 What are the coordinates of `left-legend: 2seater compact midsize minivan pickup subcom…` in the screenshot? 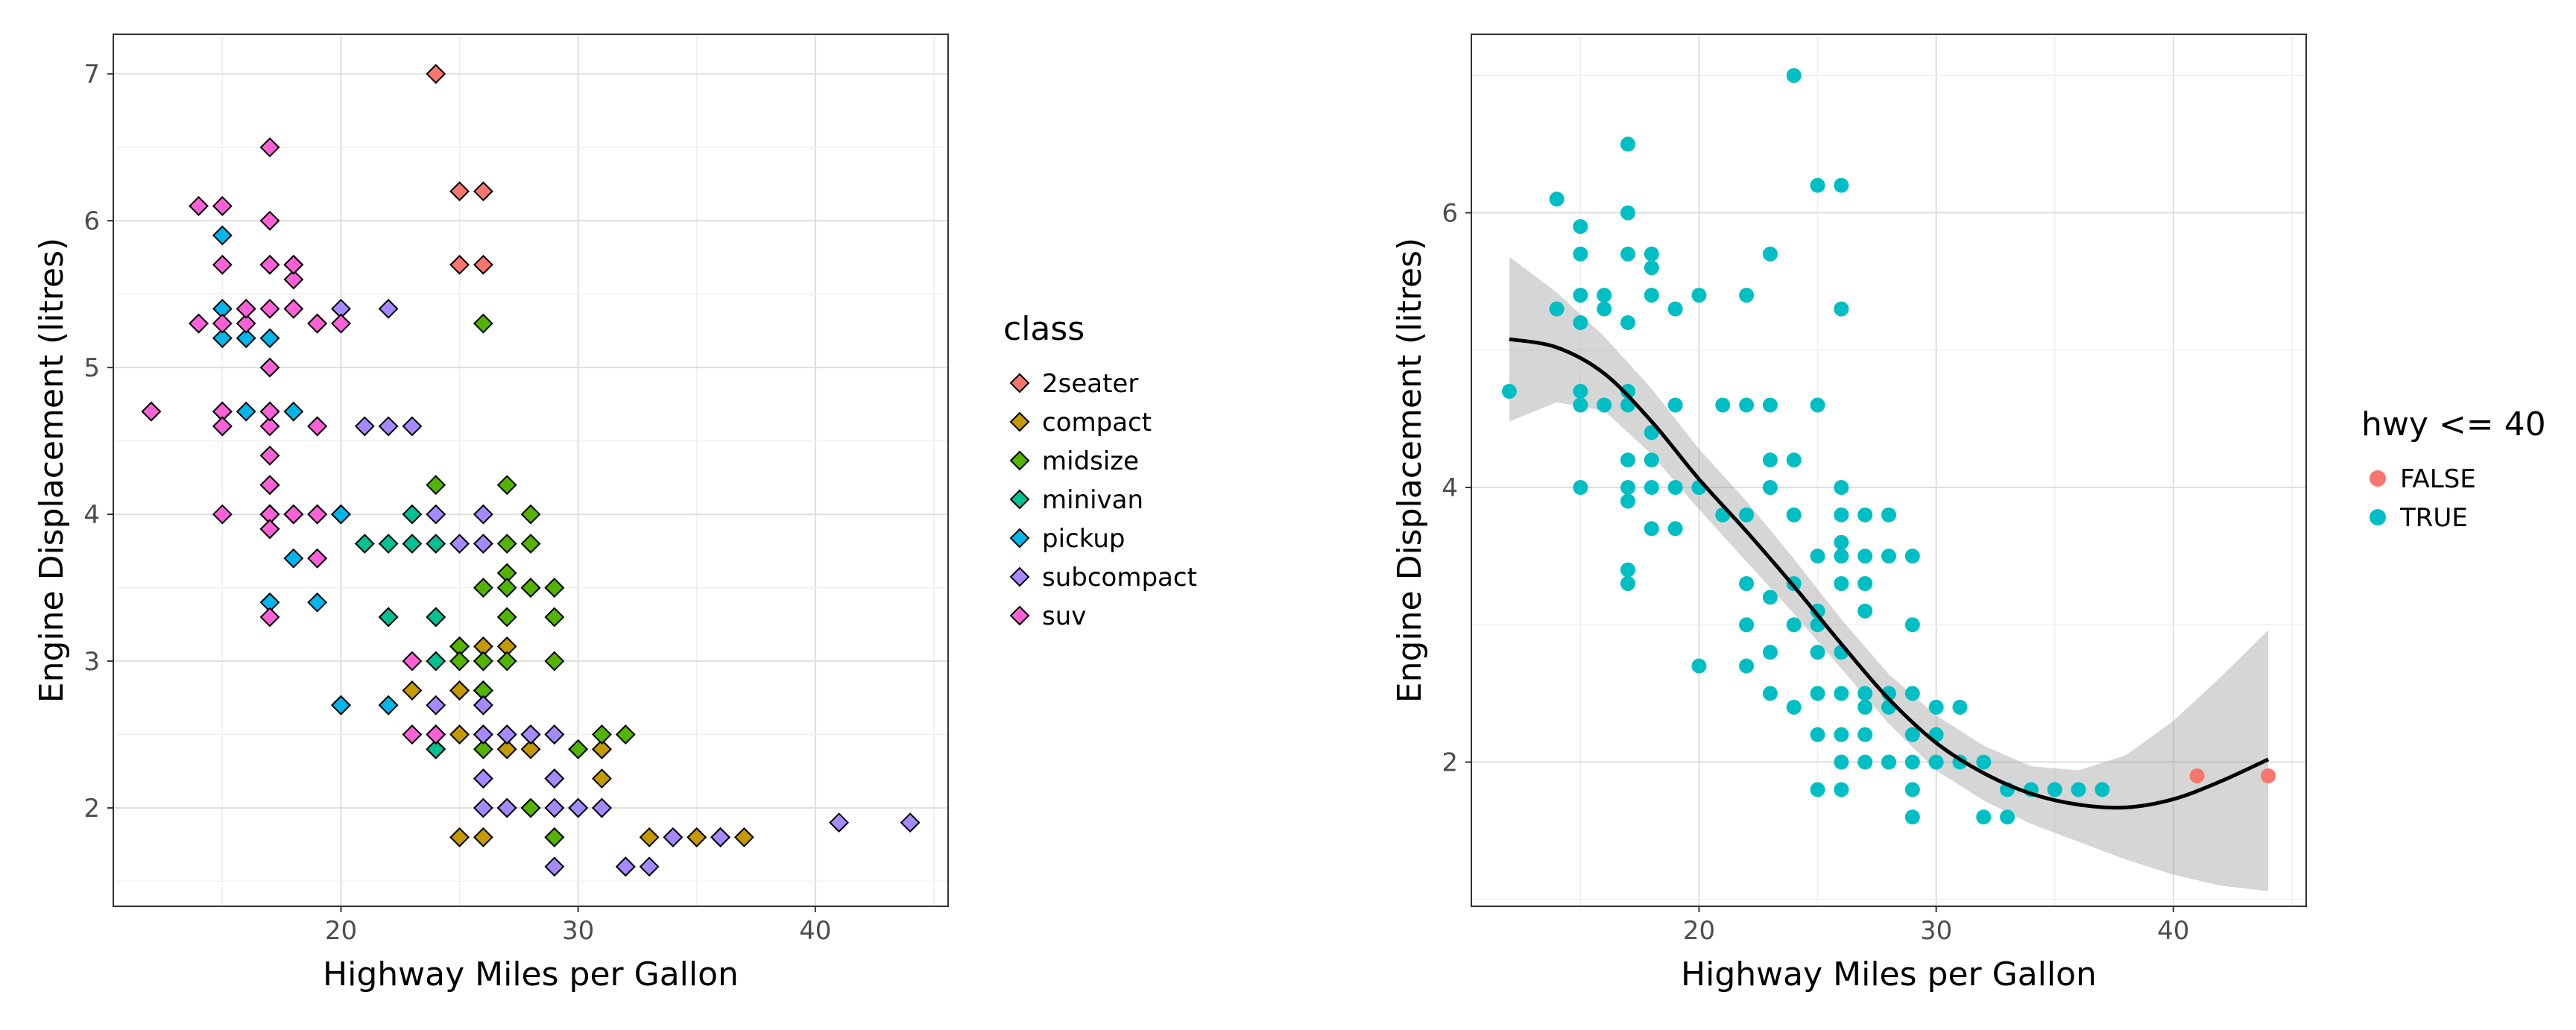 It's located at (1103, 500).